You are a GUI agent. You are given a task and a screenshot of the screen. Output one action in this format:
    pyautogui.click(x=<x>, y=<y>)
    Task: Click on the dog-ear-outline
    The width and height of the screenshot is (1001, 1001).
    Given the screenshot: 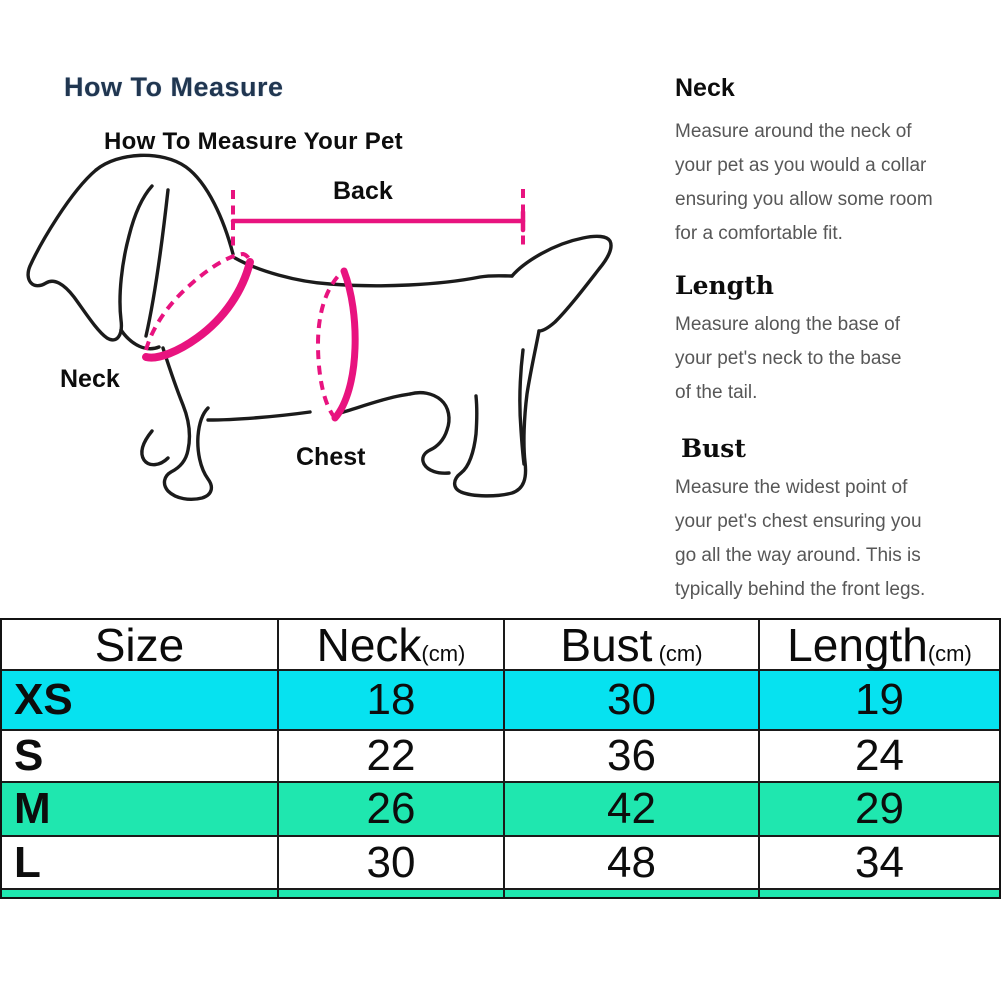 What is the action you would take?
    pyautogui.click(x=90, y=255)
    